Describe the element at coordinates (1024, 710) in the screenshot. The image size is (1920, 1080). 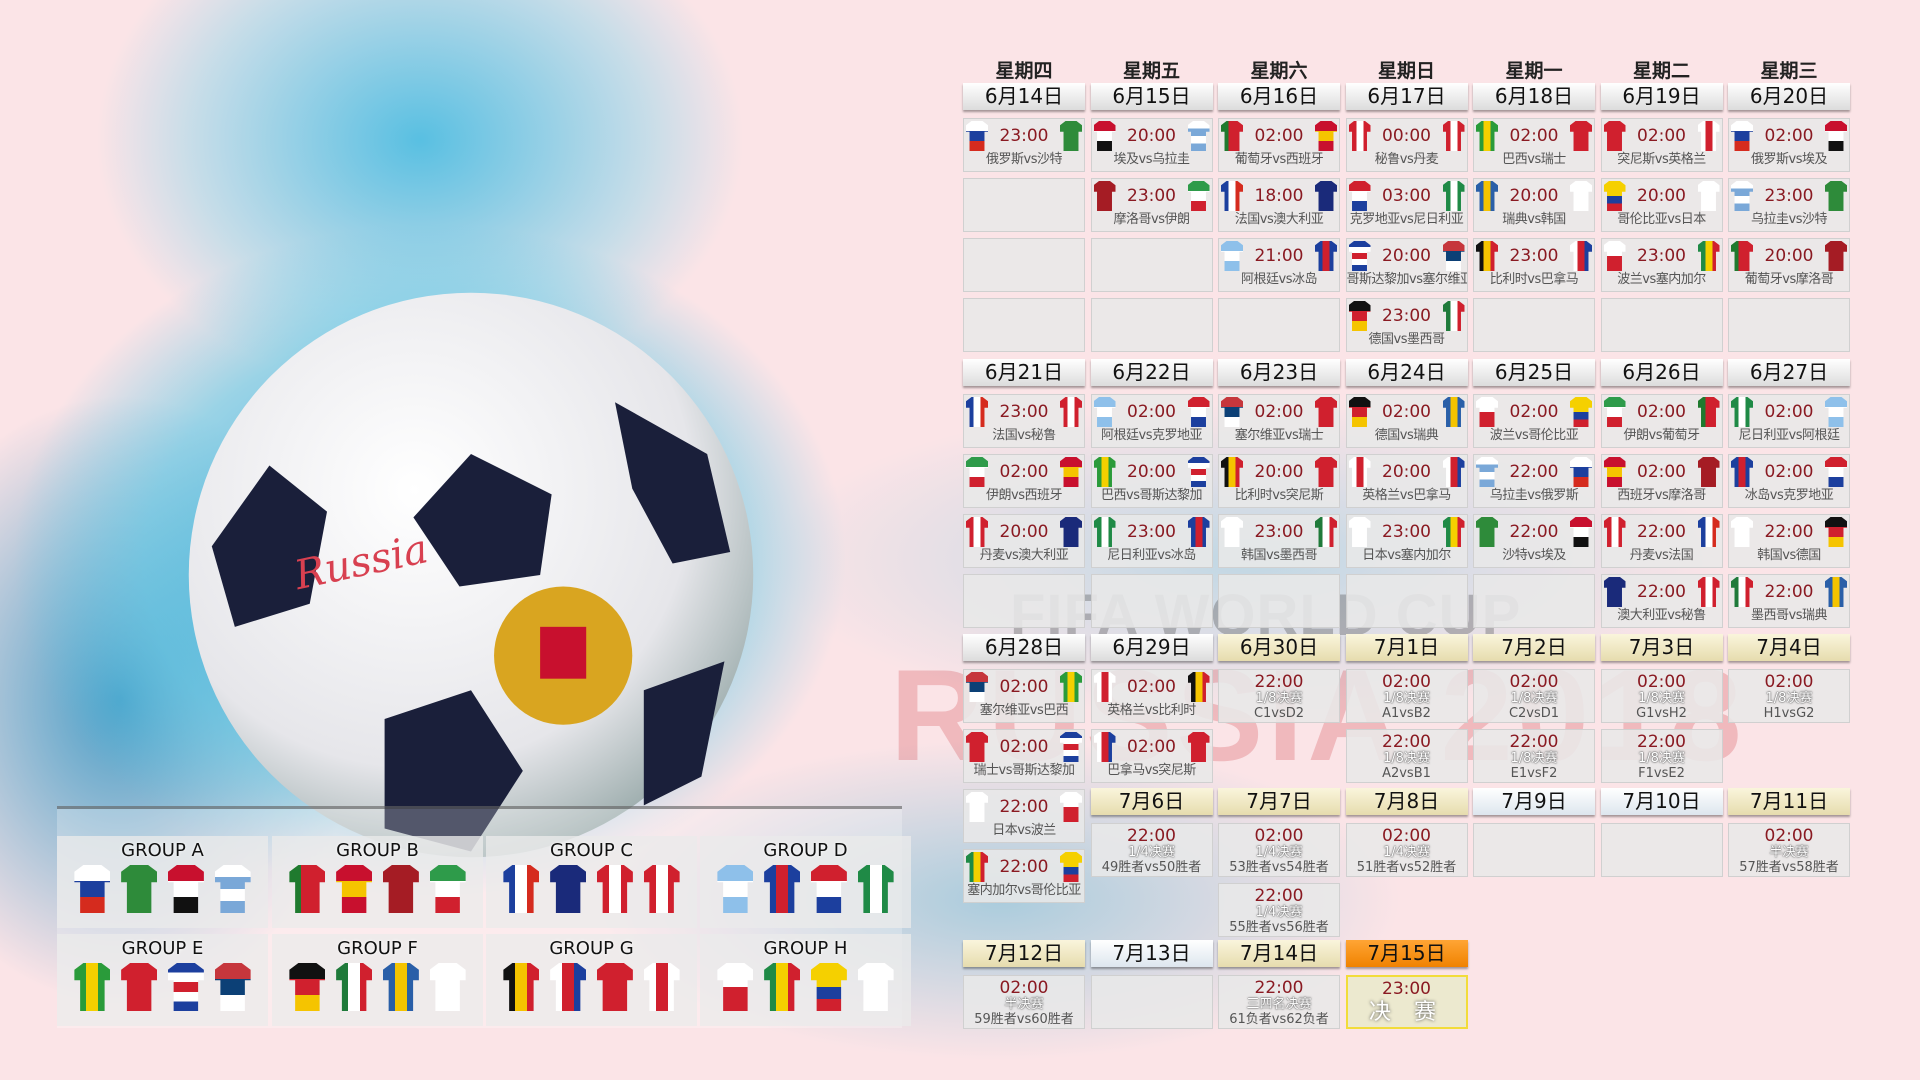
I see `match-teams: 塞尔维亚vs巴西` at that location.